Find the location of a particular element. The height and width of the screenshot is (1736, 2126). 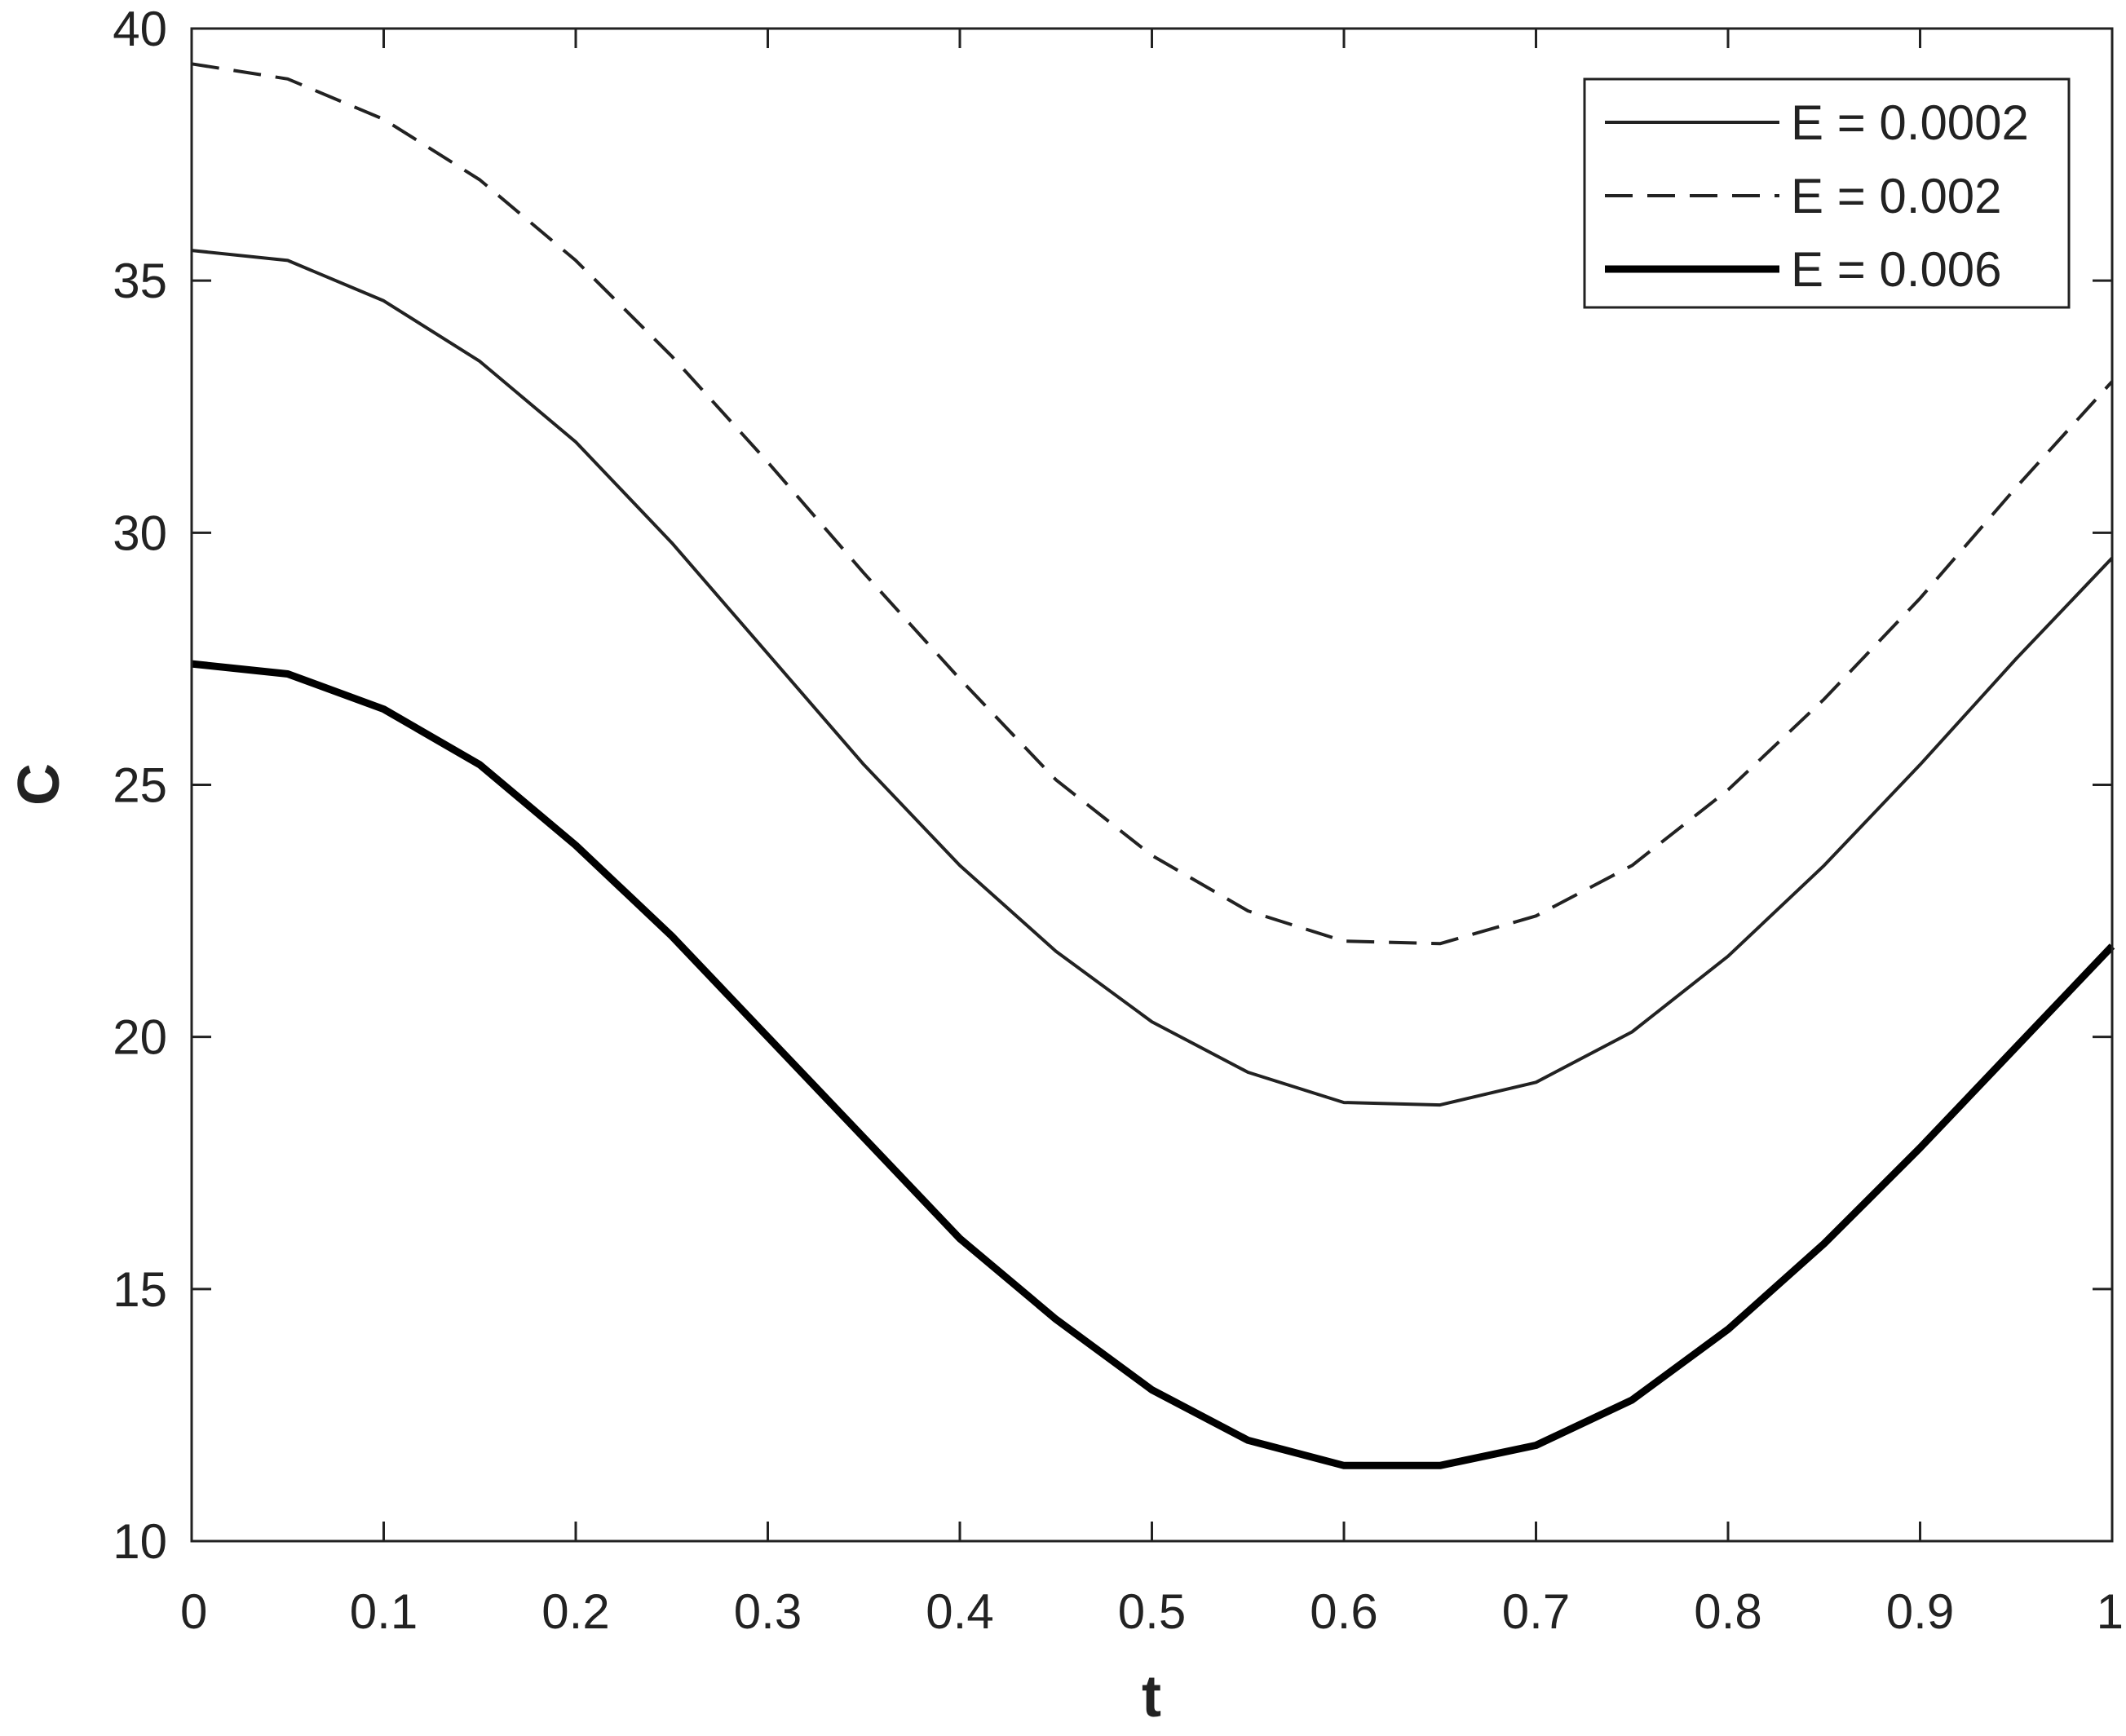

x-tick-label: 0.2 is located at coordinates (575, 1611).